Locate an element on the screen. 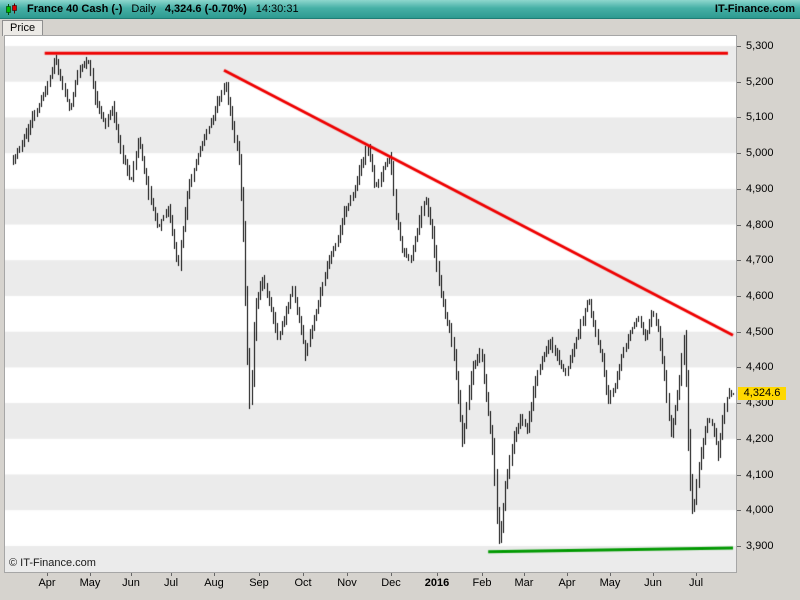 The width and height of the screenshot is (800, 600). price-axis-label: 4,800 is located at coordinates (760, 224).